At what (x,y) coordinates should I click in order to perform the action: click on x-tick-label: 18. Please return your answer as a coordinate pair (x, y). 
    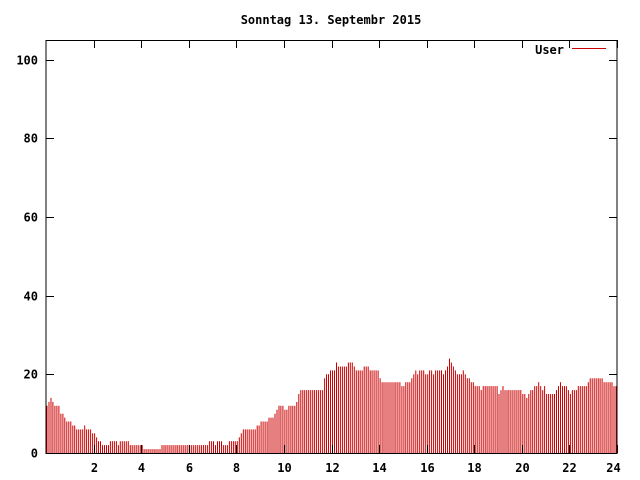
    Looking at the image, I should click on (474, 468).